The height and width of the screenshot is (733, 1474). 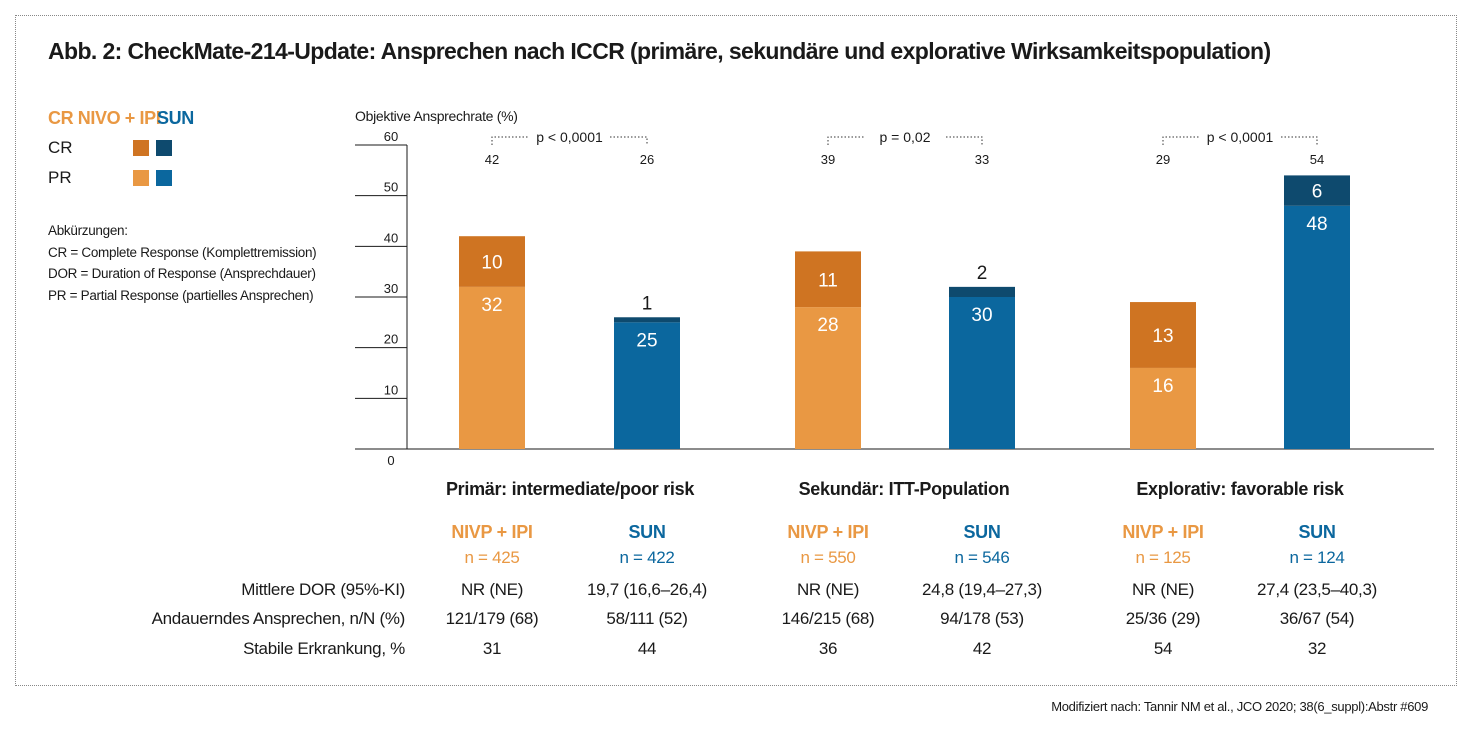 What do you see at coordinates (390, 460) in the screenshot?
I see `y-tick-label: 0` at bounding box center [390, 460].